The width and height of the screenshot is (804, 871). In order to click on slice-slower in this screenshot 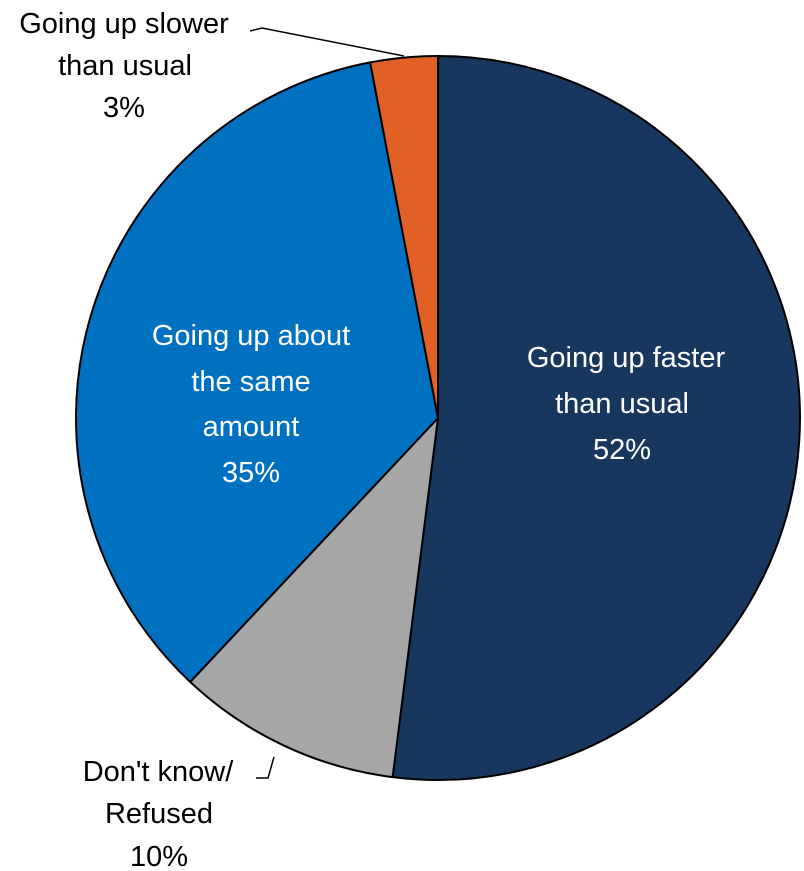, I will do `click(404, 237)`.